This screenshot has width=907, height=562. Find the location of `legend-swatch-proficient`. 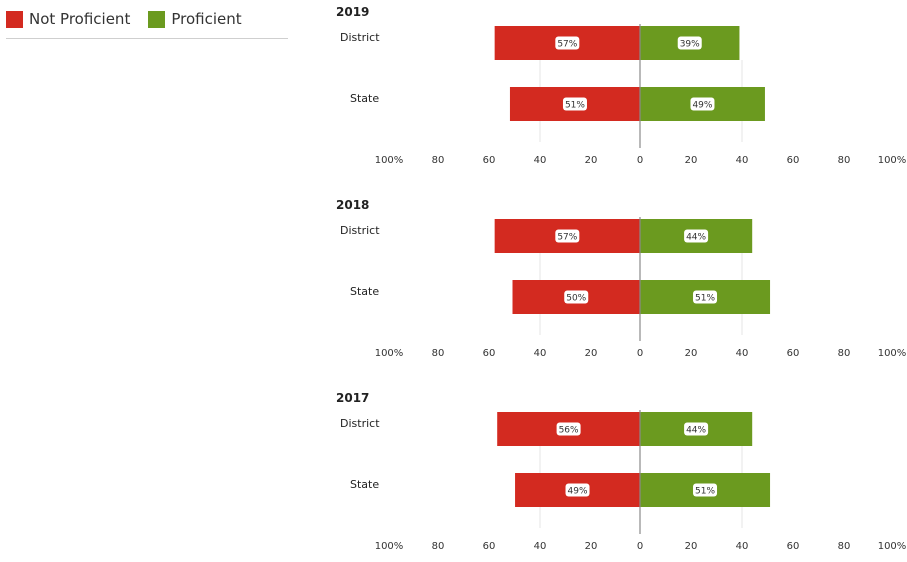

legend-swatch-proficient is located at coordinates (157, 19).